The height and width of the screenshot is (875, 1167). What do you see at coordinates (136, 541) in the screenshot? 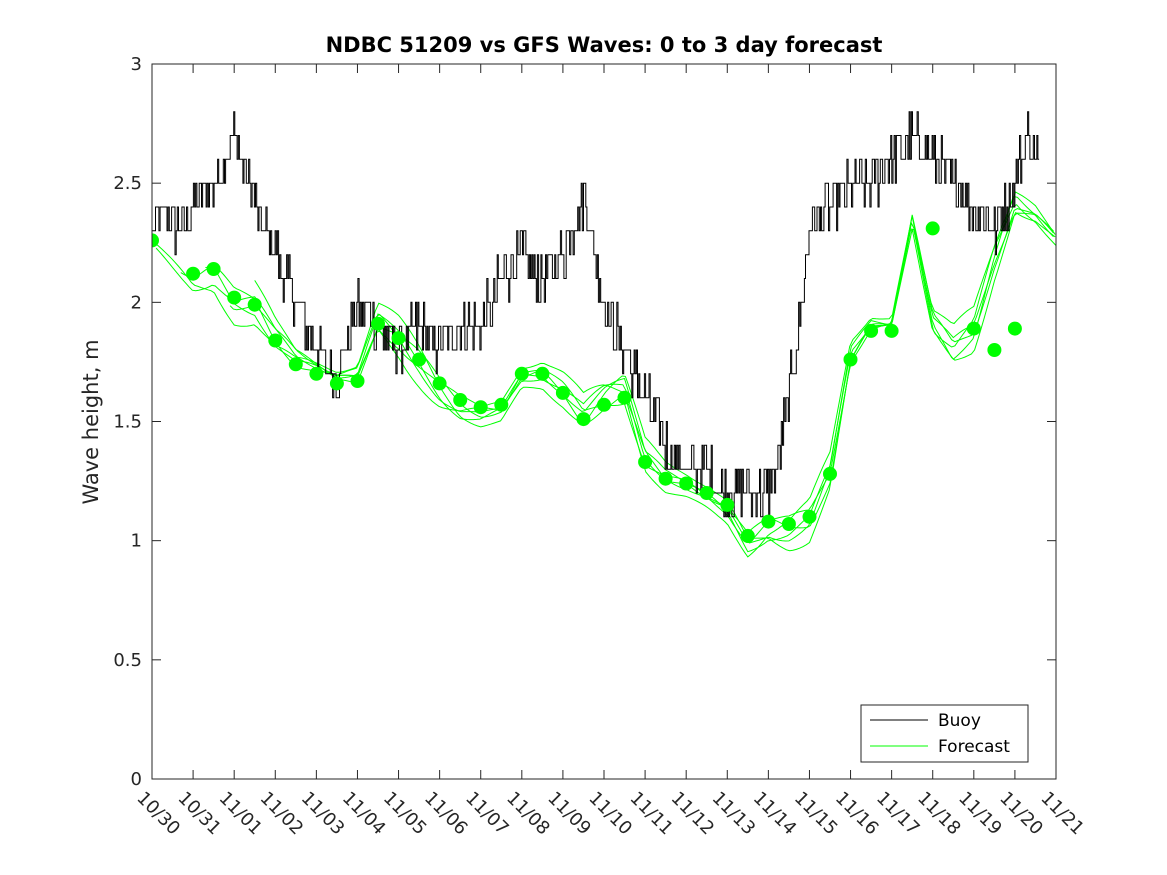
I see `y-tick-label: 1` at bounding box center [136, 541].